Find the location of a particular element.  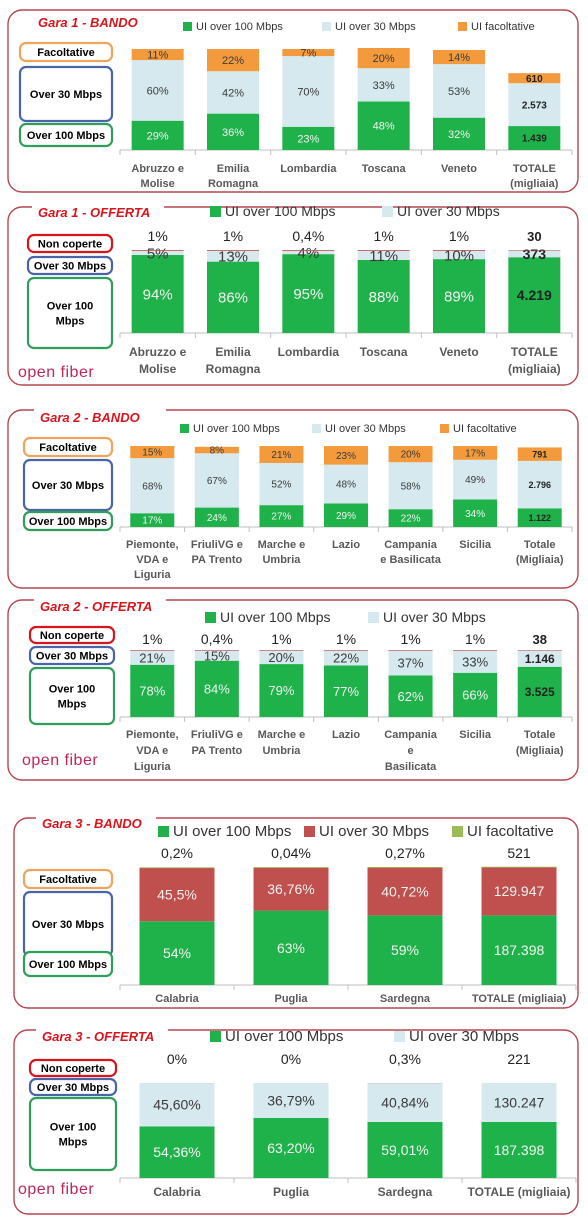

data-label: 66% is located at coordinates (475, 695).